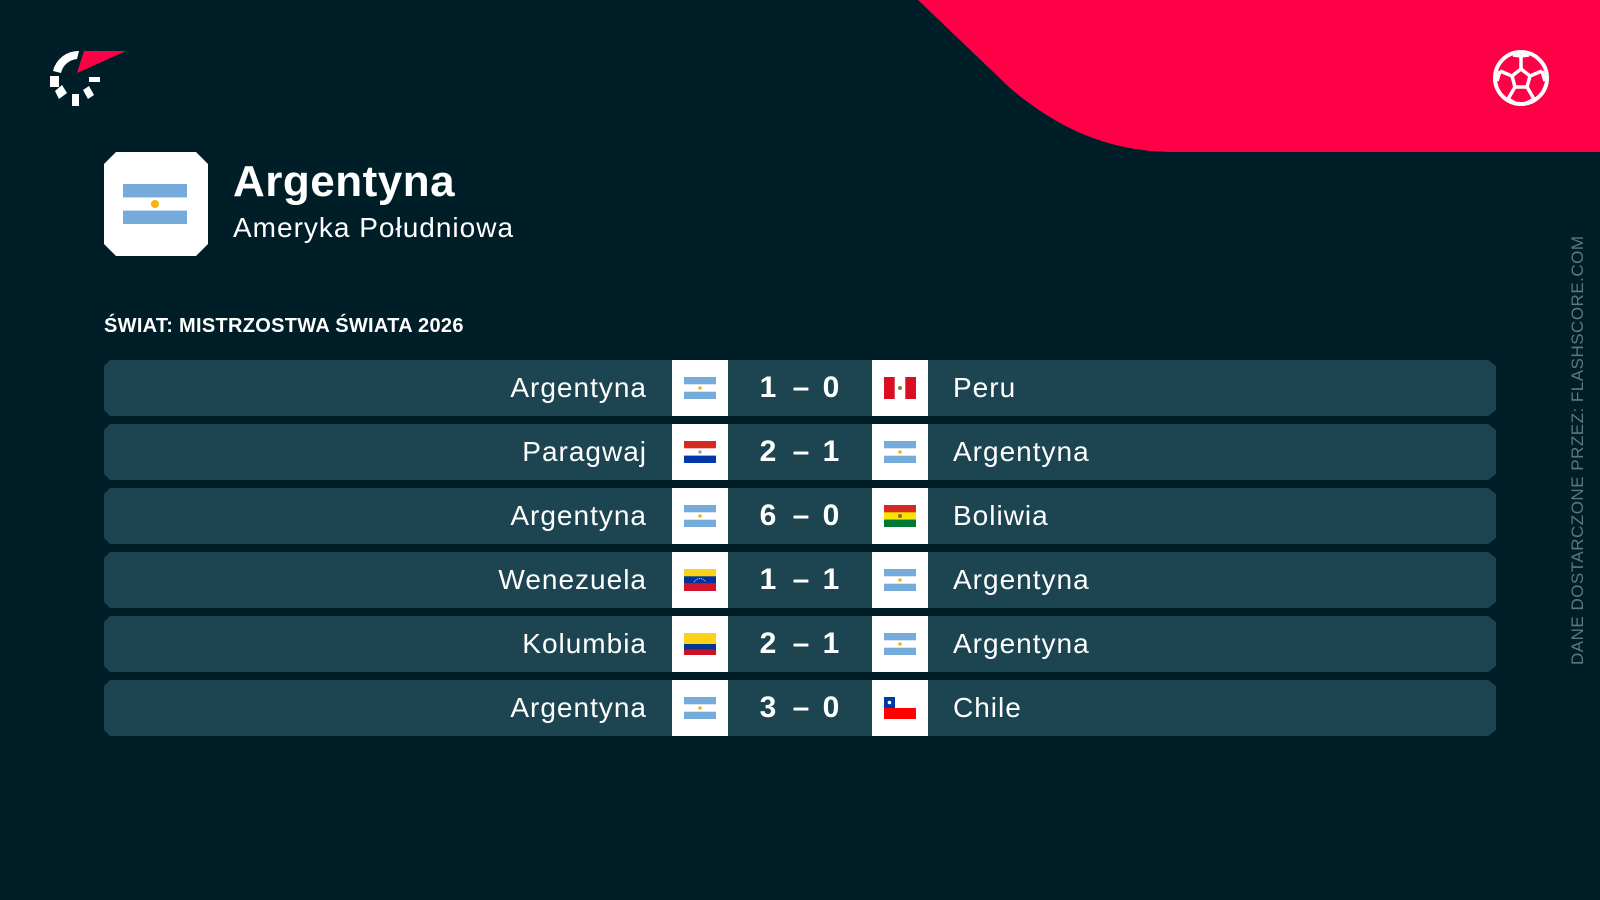  I want to click on team-region: Ameryka Południowa, so click(374, 227).